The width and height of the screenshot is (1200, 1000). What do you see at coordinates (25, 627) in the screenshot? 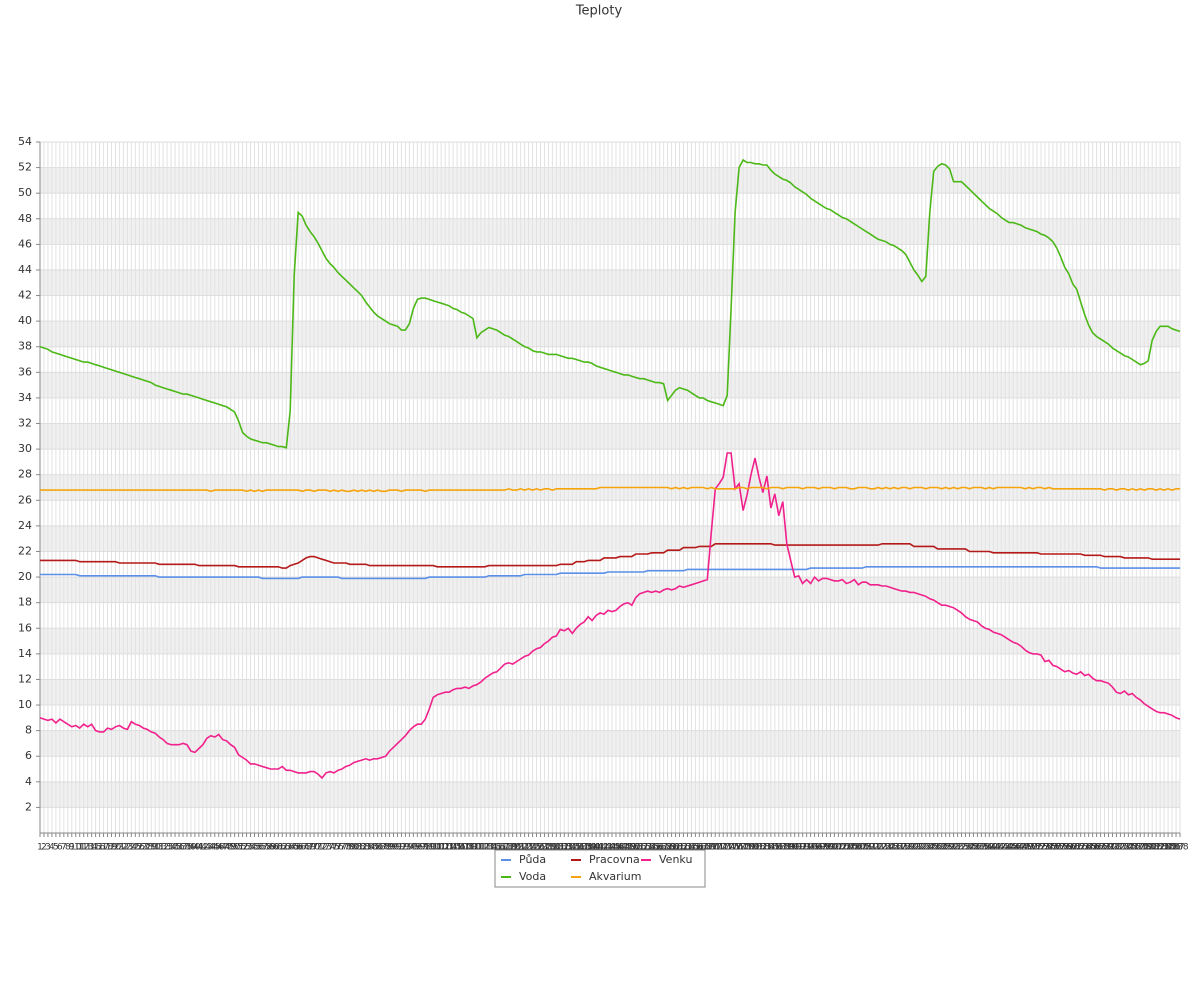
I see `y-tick-label: 16` at bounding box center [25, 627].